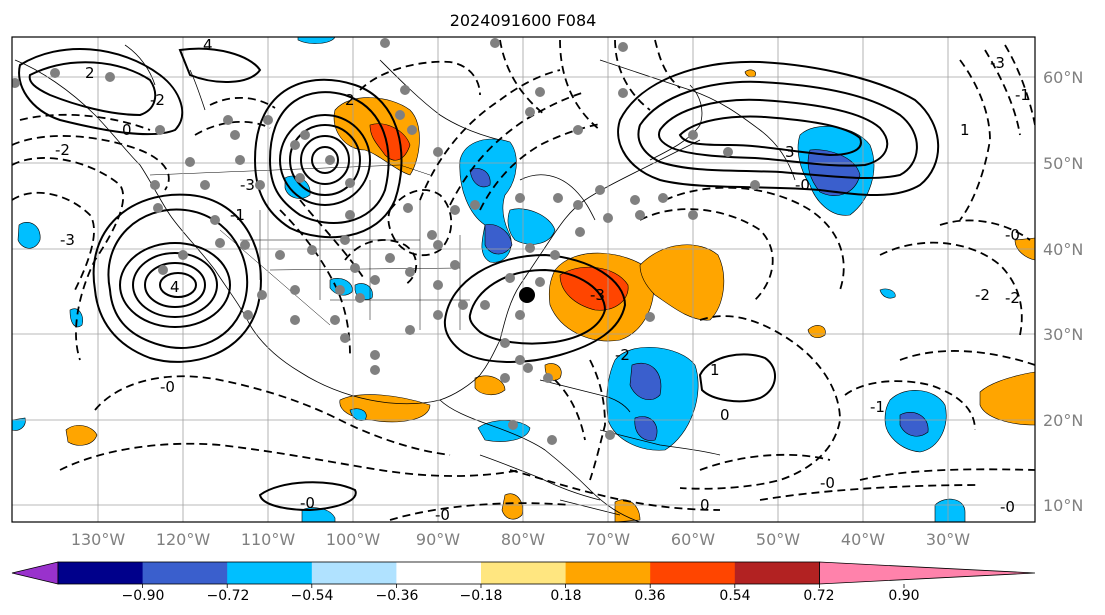 The image size is (1105, 615). I want to click on colorbar-tick: 0.36, so click(649, 596).